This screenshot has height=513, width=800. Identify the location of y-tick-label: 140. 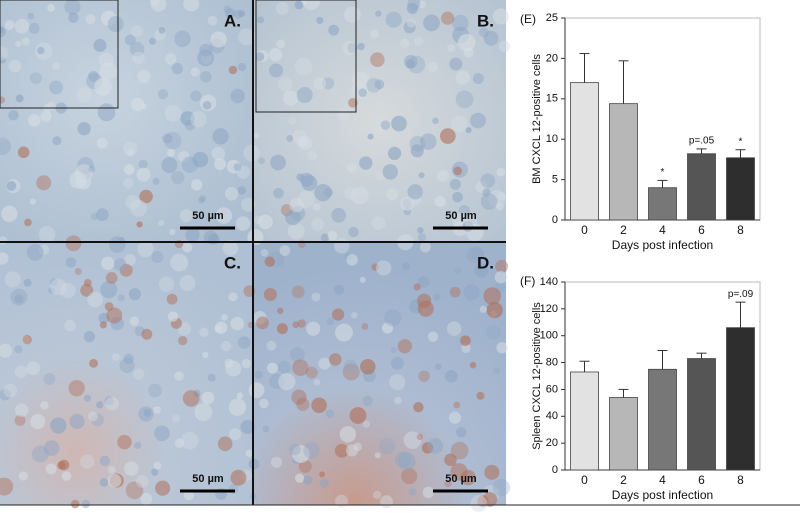
(549, 282).